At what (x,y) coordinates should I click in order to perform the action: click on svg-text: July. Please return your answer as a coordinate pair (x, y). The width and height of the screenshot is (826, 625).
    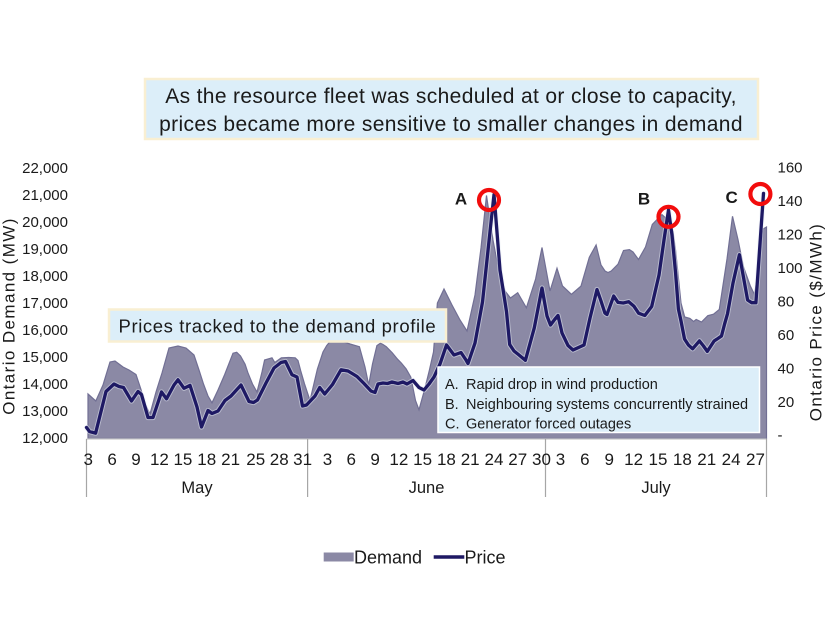
    Looking at the image, I should click on (656, 488).